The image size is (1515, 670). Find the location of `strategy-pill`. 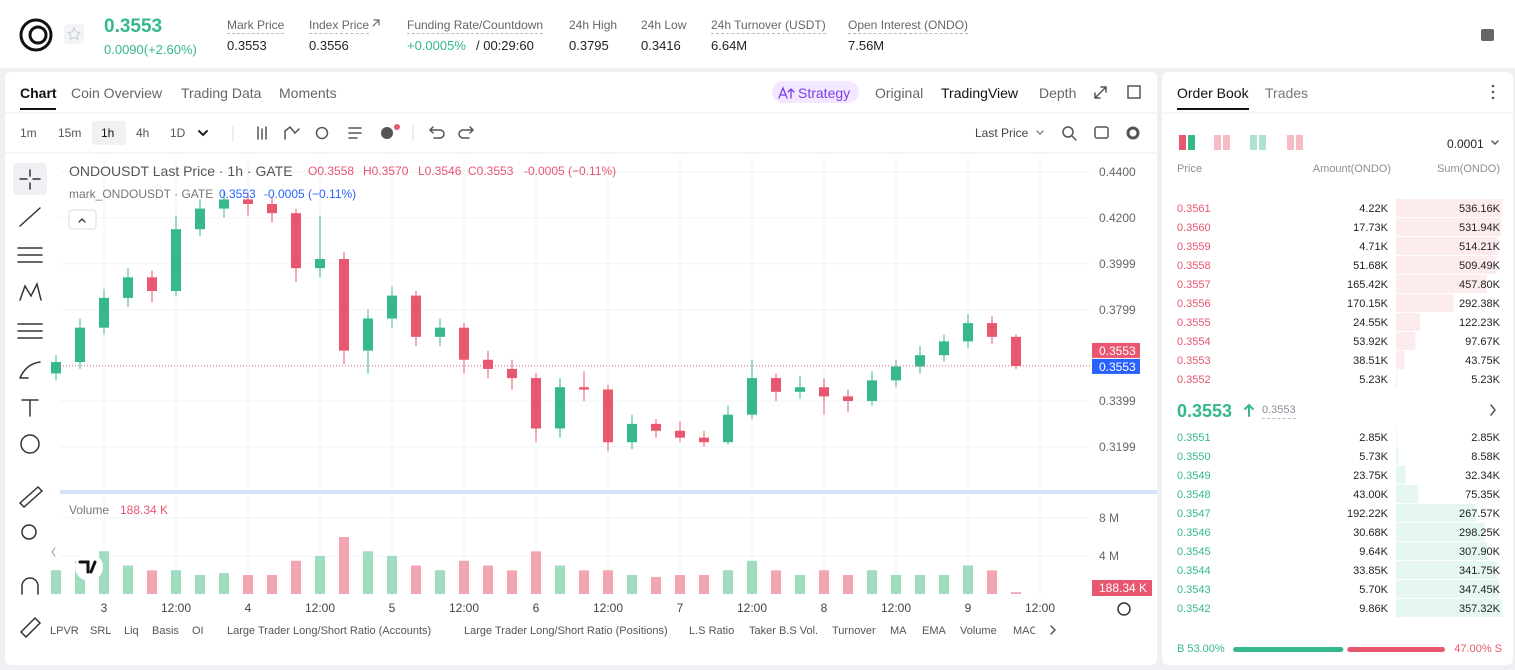

strategy-pill is located at coordinates (815, 92).